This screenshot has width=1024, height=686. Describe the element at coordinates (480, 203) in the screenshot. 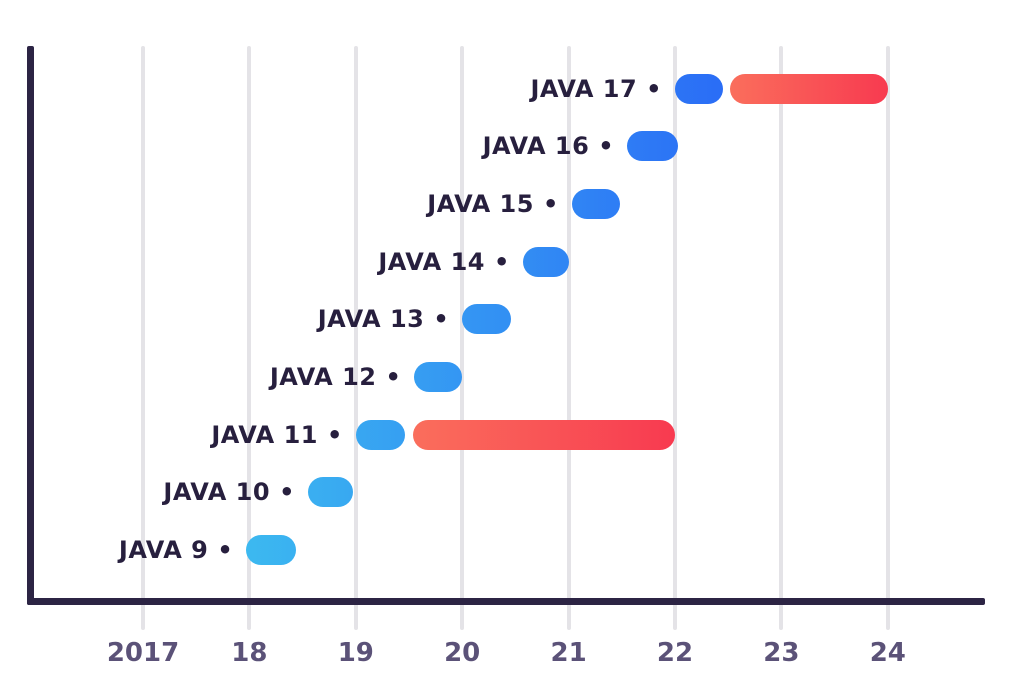

I see `version-name: JAVA 15` at that location.